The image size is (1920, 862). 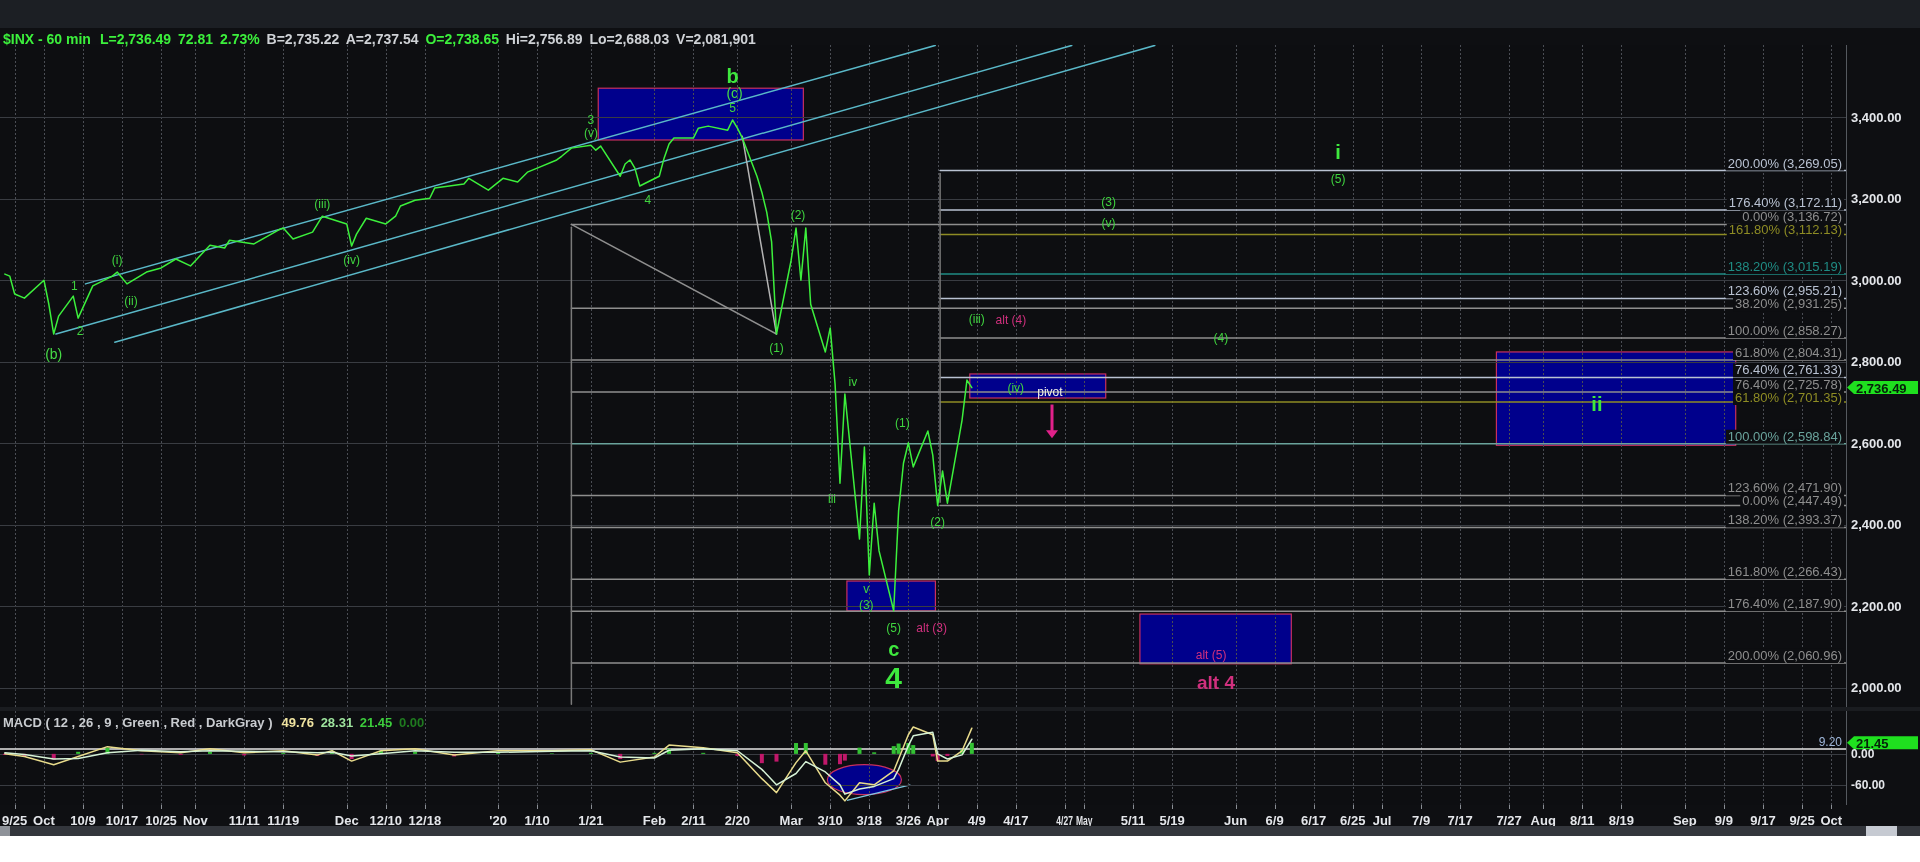 What do you see at coordinates (734, 93) in the screenshot?
I see `annotation: (c)` at bounding box center [734, 93].